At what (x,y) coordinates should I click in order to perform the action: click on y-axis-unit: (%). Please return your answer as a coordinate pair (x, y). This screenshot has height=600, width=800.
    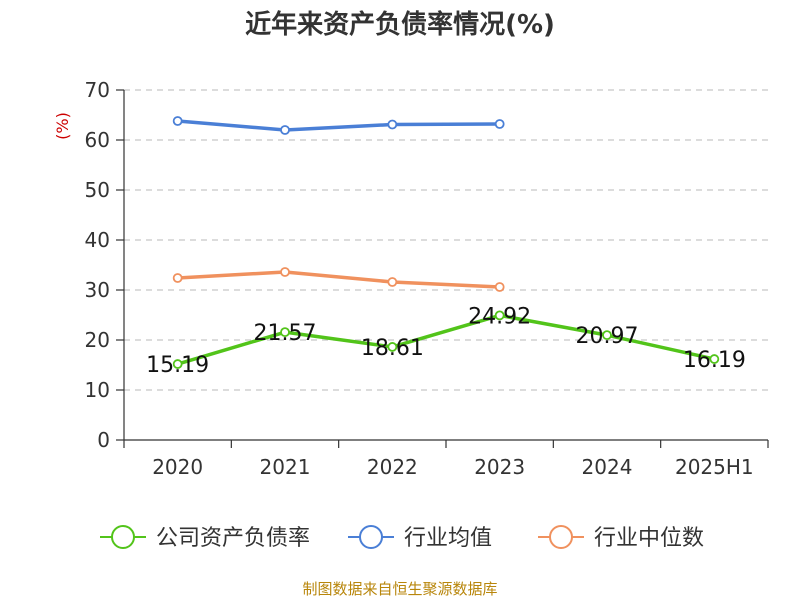
    Looking at the image, I should click on (62, 126).